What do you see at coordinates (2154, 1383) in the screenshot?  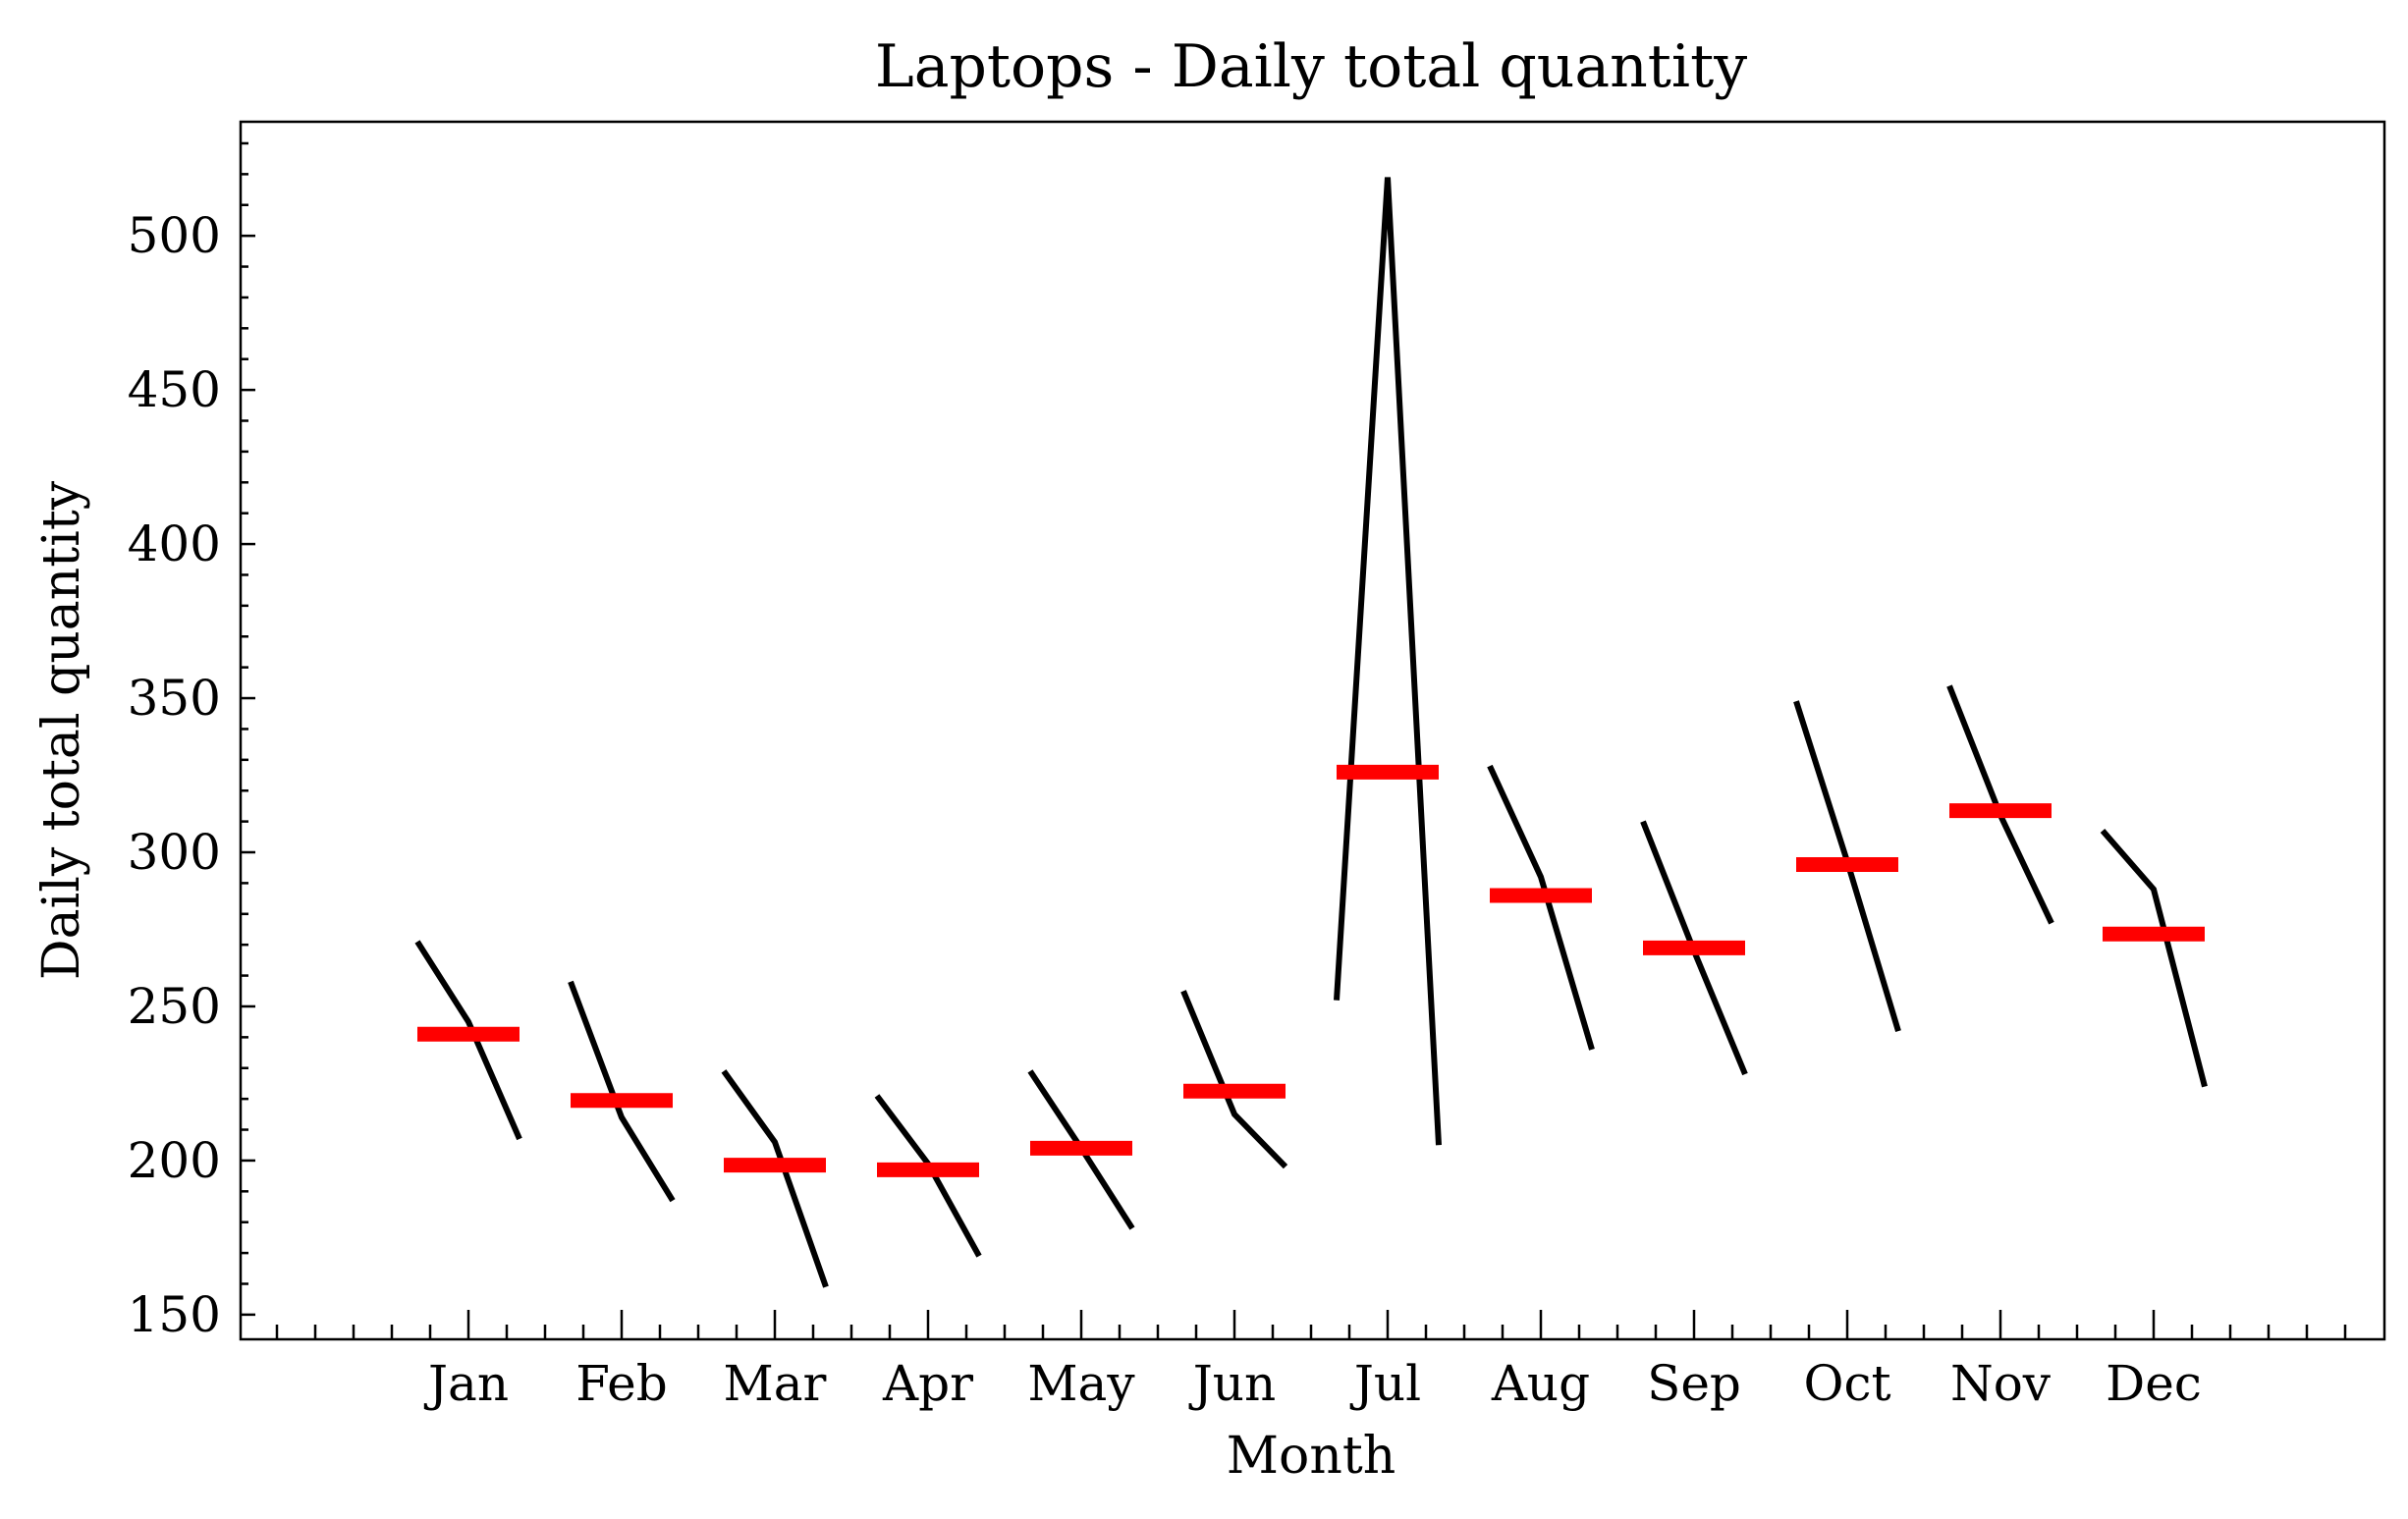 I see `x-tick-label: Dec` at bounding box center [2154, 1383].